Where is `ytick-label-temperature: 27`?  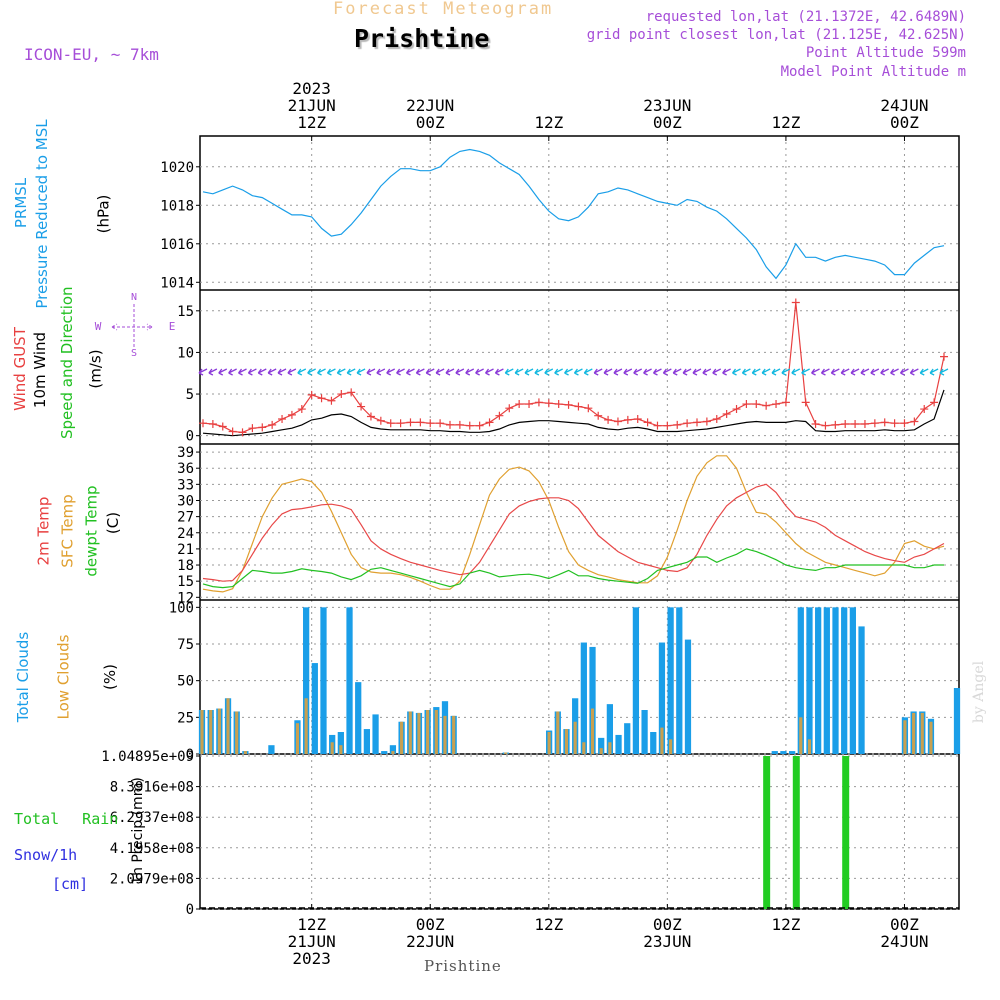 ytick-label-temperature: 27 is located at coordinates (185, 518).